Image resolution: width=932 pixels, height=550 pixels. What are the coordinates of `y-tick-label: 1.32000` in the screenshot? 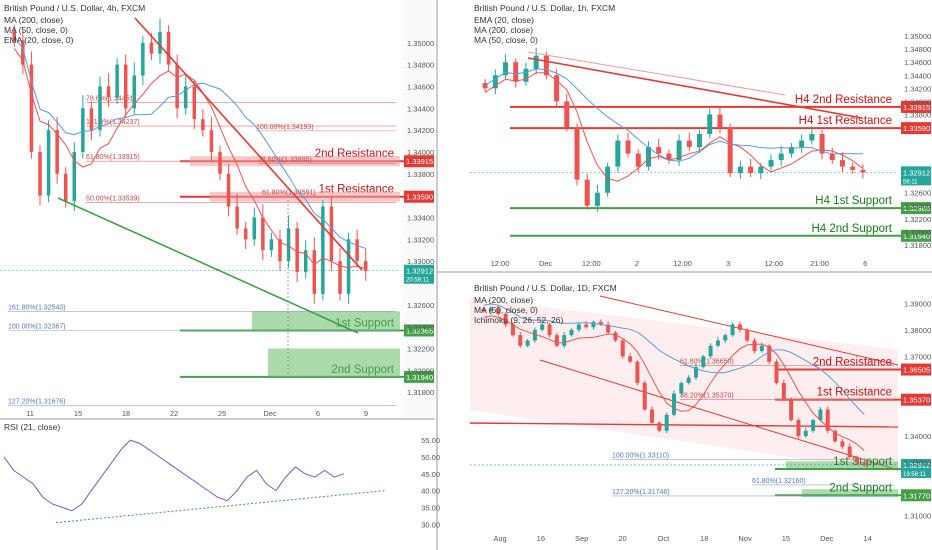 It's located at (420, 370).